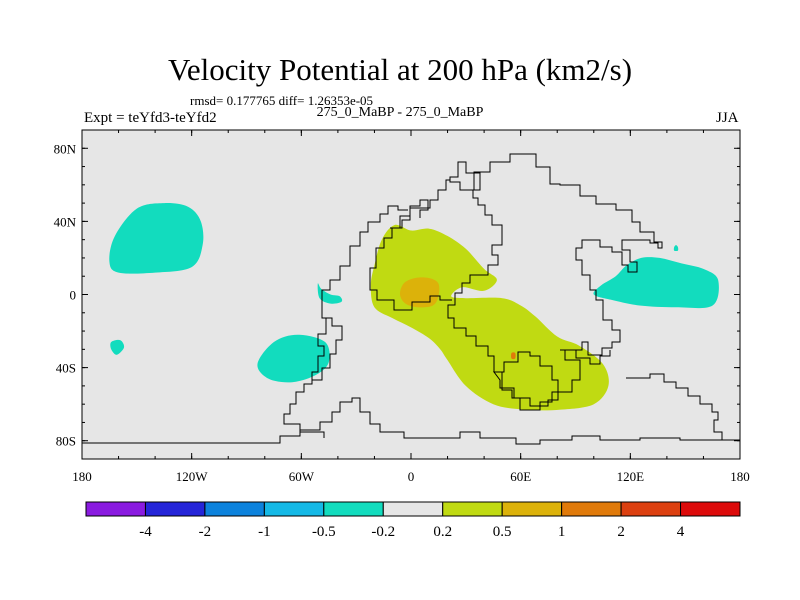 The image size is (800, 600). Describe the element at coordinates (681, 532) in the screenshot. I see `colorbar-label: 4` at that location.